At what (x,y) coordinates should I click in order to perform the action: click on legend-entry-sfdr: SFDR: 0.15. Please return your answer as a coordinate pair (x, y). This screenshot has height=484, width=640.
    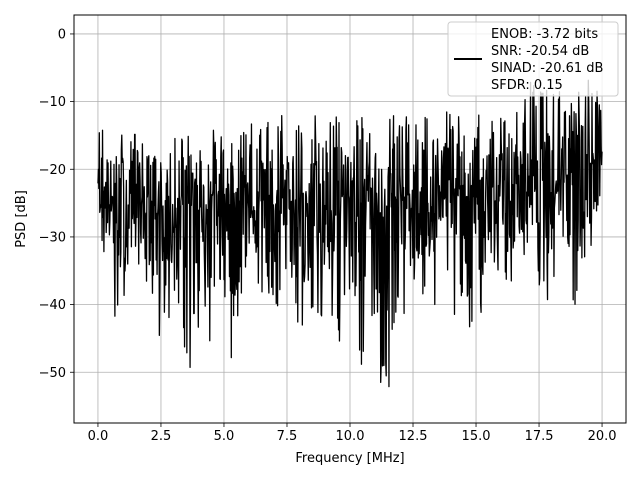
    Looking at the image, I should click on (527, 85).